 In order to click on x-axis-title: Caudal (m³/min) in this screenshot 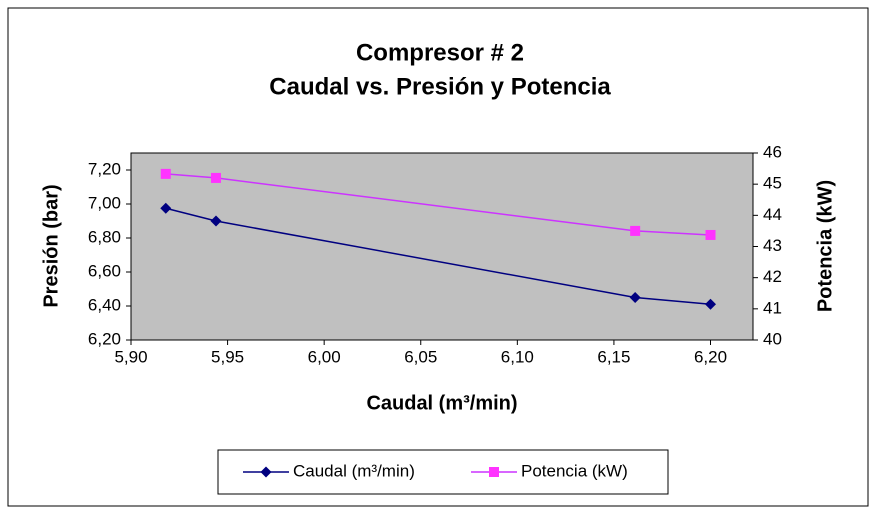, I will do `click(441, 403)`.